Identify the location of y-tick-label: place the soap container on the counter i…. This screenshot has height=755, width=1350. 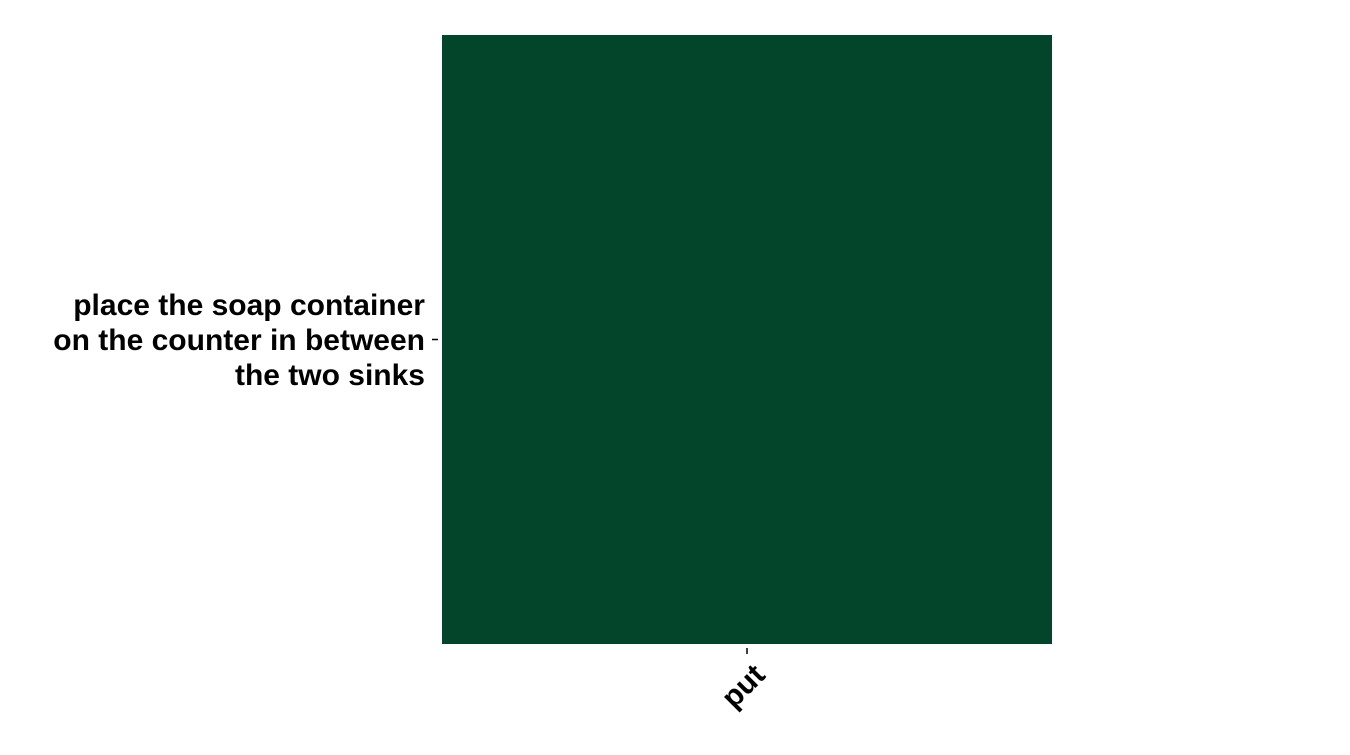
(239, 340).